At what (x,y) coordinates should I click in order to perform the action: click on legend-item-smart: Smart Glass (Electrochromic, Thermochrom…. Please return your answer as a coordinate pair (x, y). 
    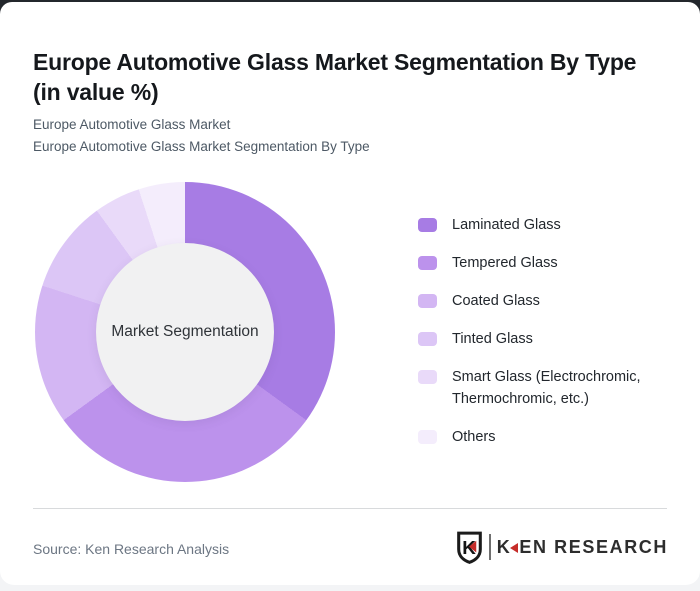
    Looking at the image, I should click on (544, 388).